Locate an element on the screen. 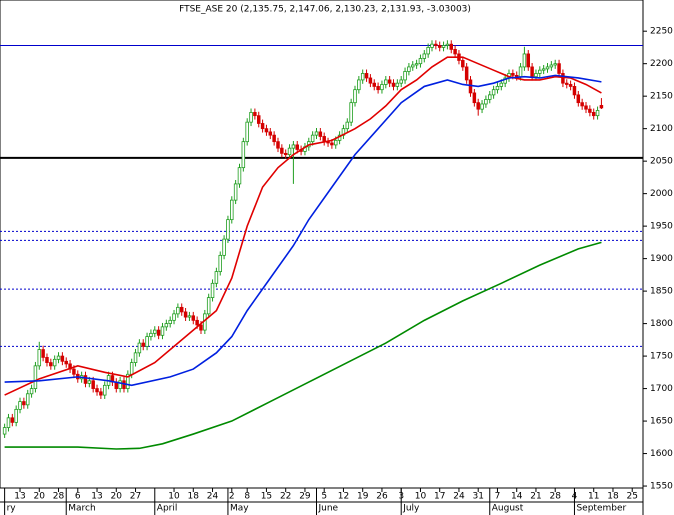  x-tick-label: 25 is located at coordinates (631, 497).